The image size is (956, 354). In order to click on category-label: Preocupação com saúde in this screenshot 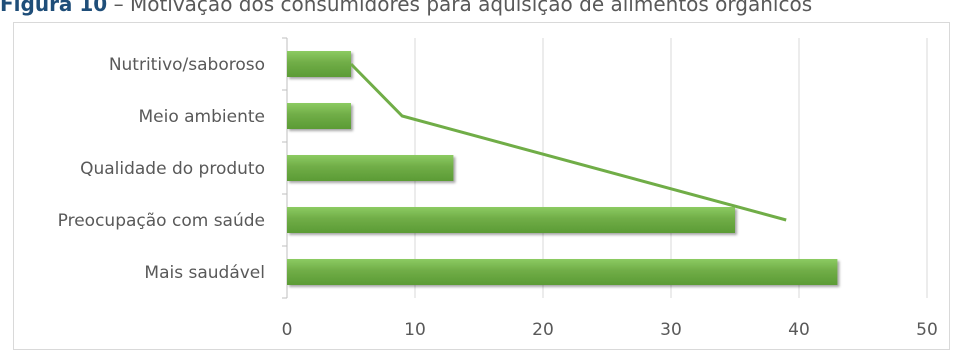, I will do `click(161, 221)`.